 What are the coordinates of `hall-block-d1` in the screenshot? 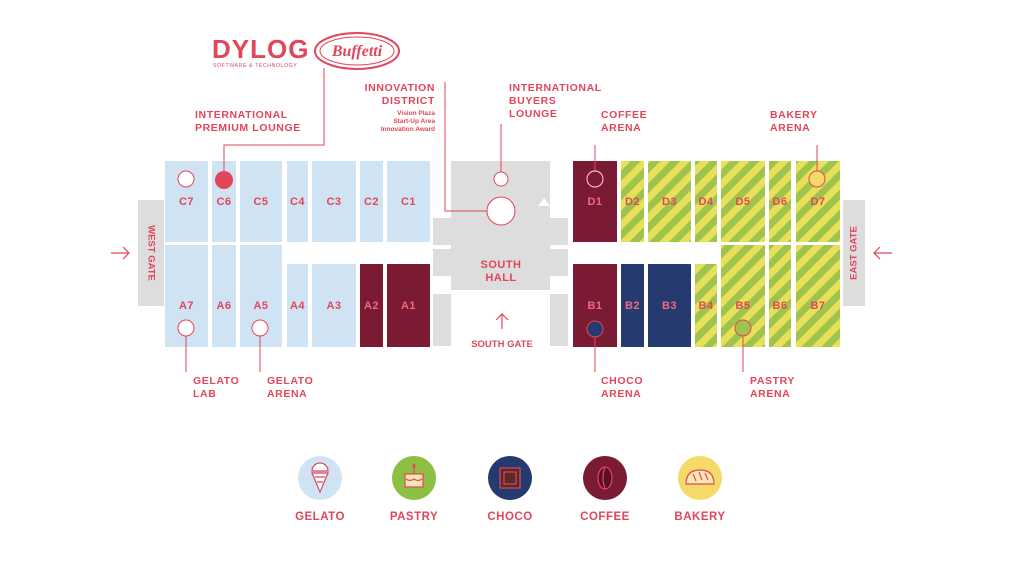 It's located at (595, 201).